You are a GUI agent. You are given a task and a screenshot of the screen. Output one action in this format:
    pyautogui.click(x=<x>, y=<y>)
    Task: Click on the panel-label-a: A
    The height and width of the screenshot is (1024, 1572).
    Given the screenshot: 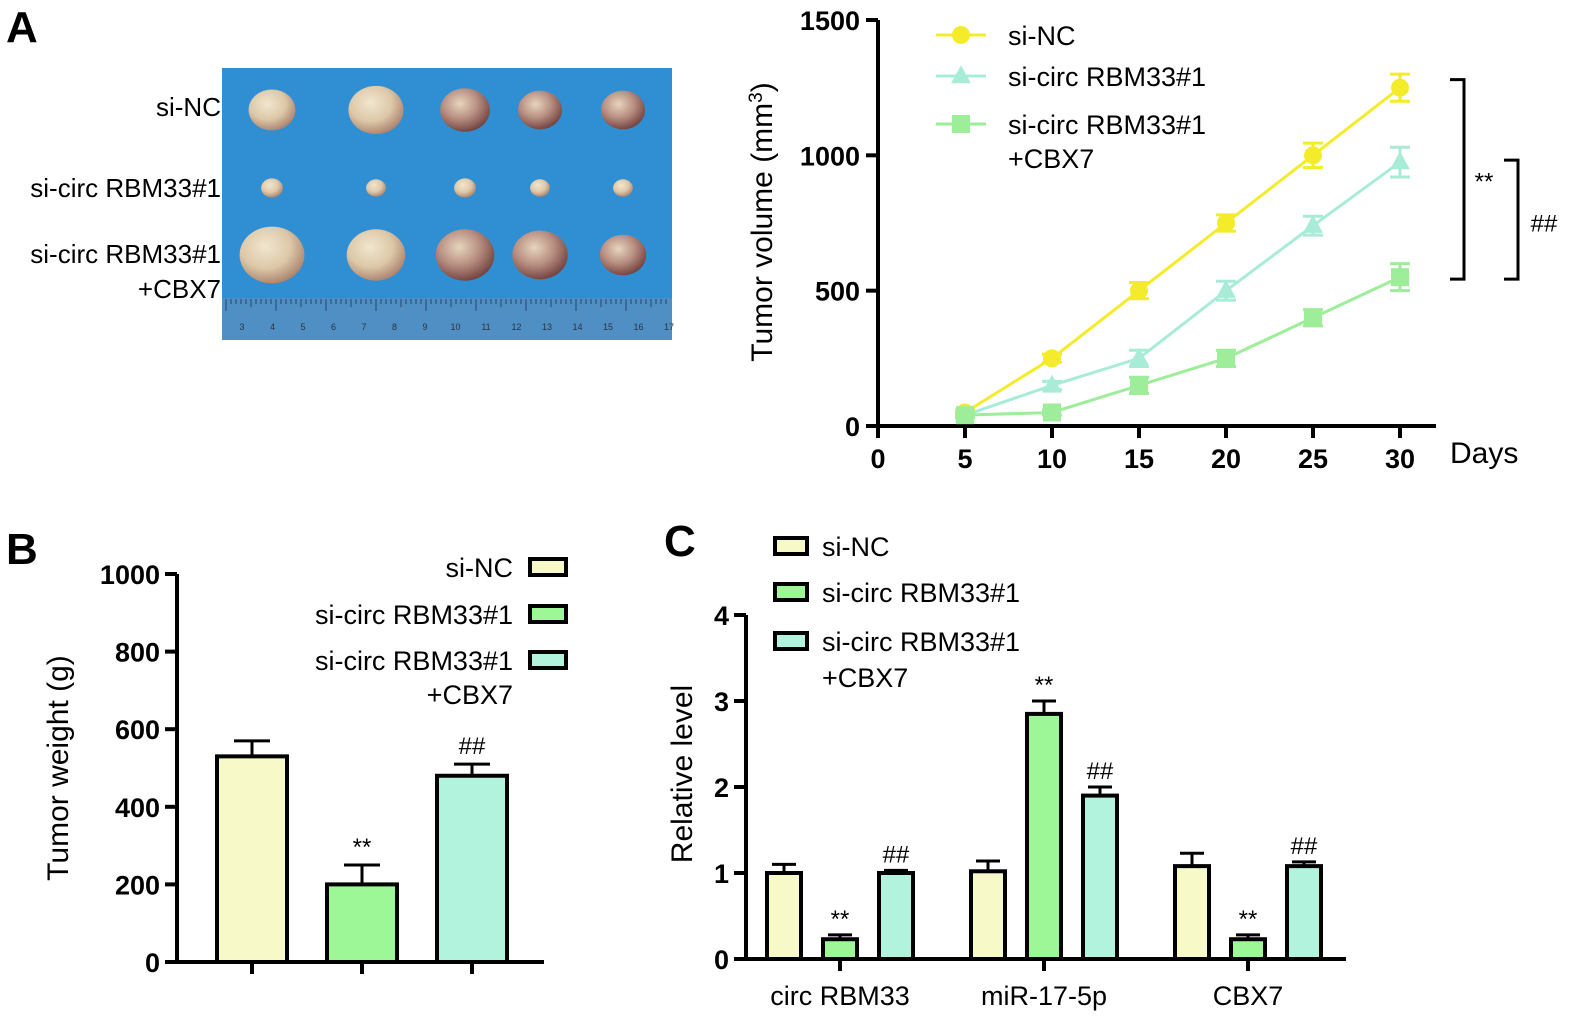 What is the action you would take?
    pyautogui.click(x=22, y=27)
    